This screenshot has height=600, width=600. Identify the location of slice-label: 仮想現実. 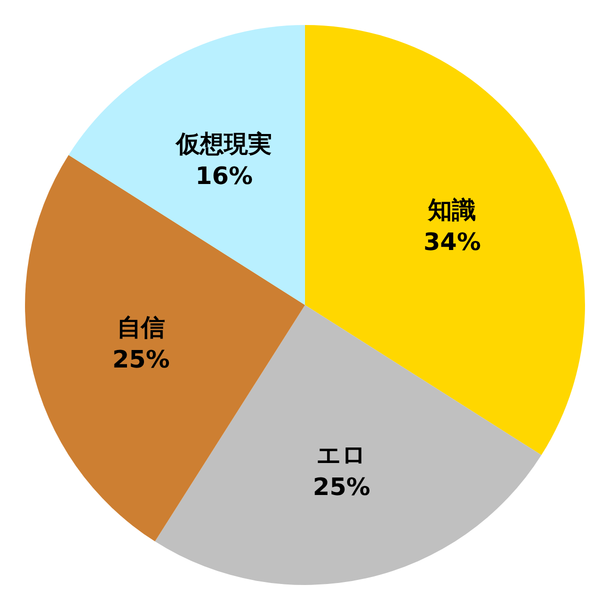
(223, 144).